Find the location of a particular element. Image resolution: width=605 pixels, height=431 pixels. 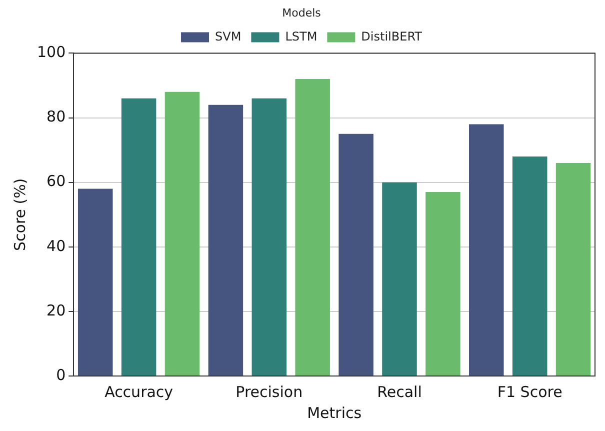

x-tick-label: Precision is located at coordinates (269, 391).